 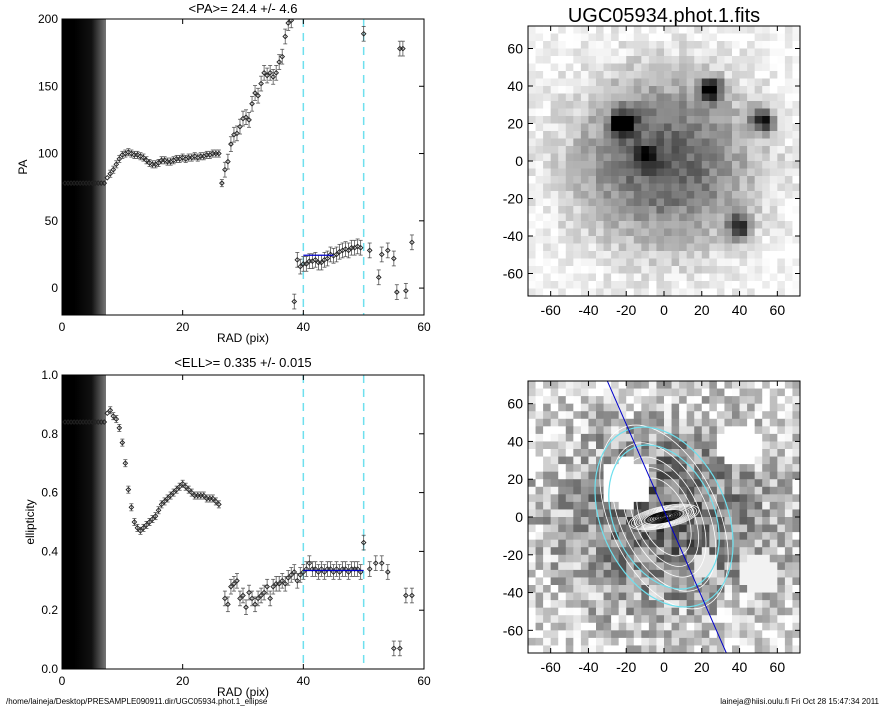 What do you see at coordinates (519, 517) in the screenshot?
I see `isophote-image-y-tick-label: 0` at bounding box center [519, 517].